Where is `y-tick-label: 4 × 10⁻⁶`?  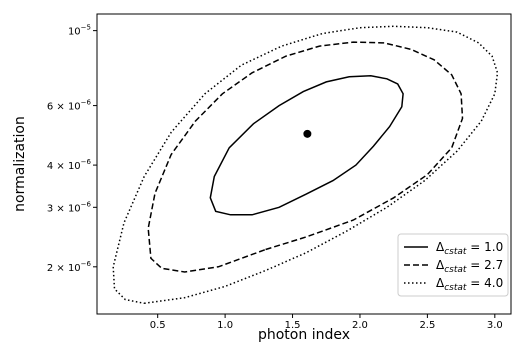 y-tick-label: 4 × 10⁻⁶ is located at coordinates (69, 165).